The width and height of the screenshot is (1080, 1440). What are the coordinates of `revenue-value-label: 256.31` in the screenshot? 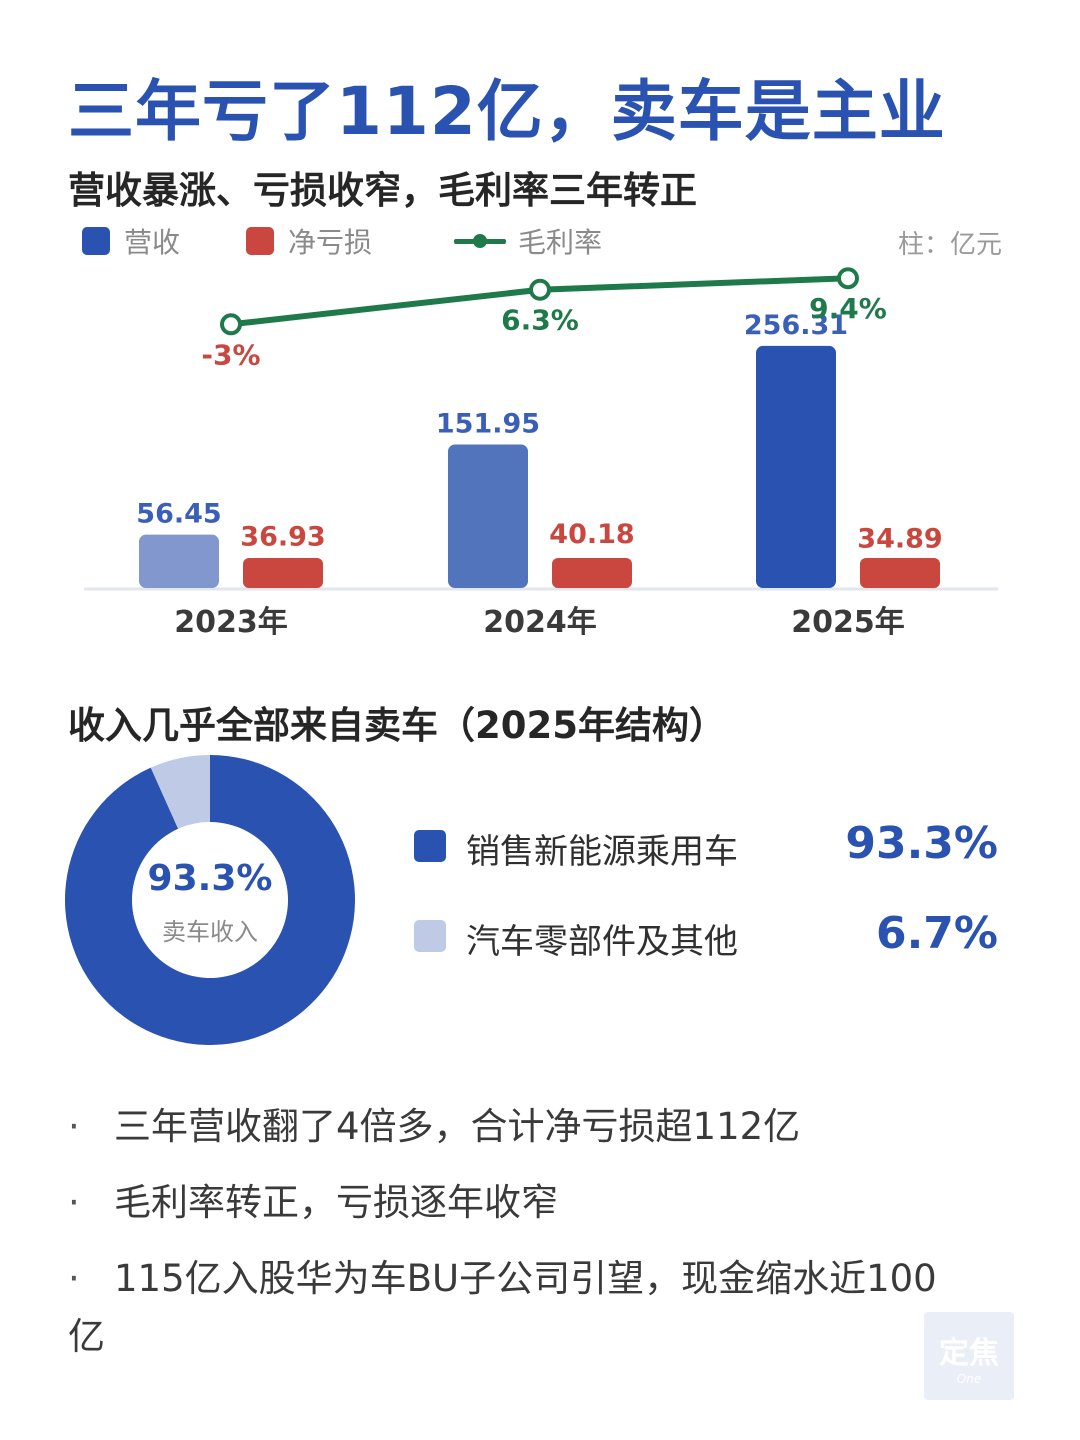 It's located at (796, 325).